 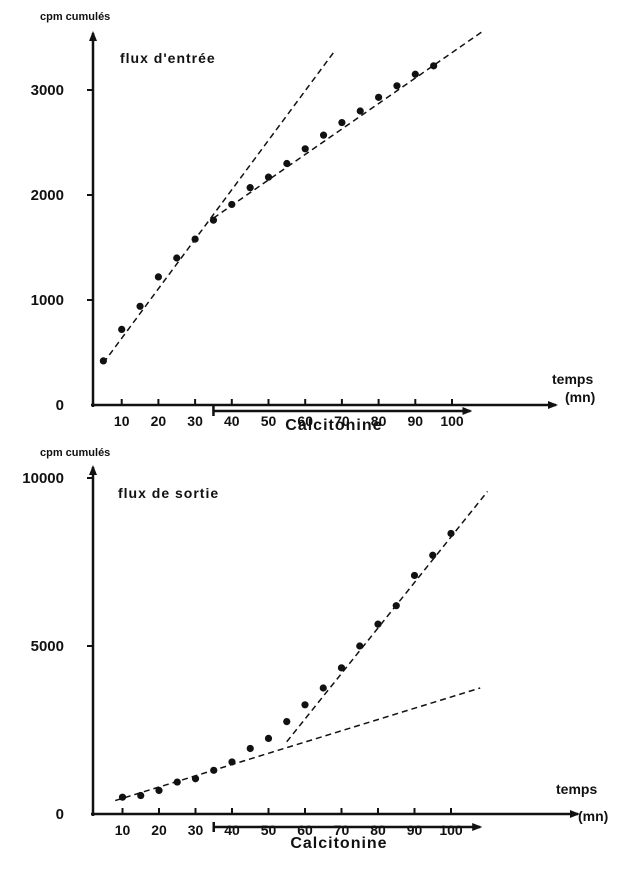 I want to click on x-tick-label: 70, so click(x=342, y=421).